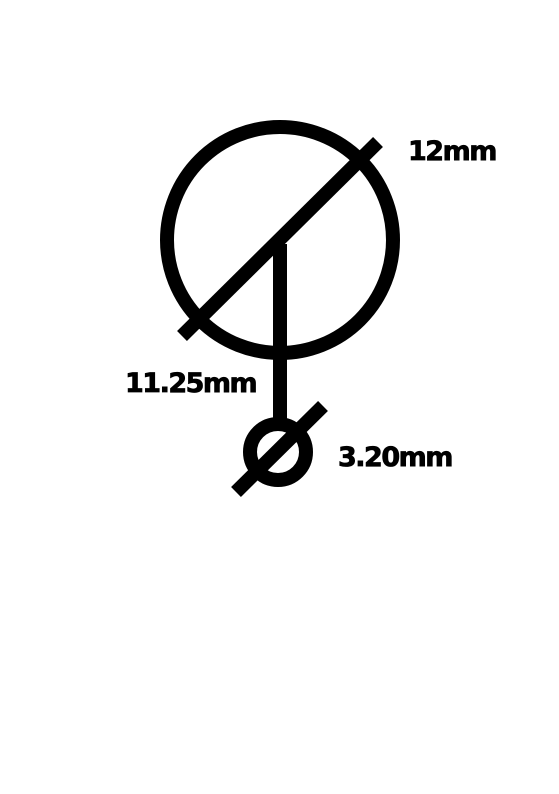 This screenshot has width=559, height=794. Describe the element at coordinates (395, 457) in the screenshot. I see `small-diameter-label: 3.20mm` at that location.